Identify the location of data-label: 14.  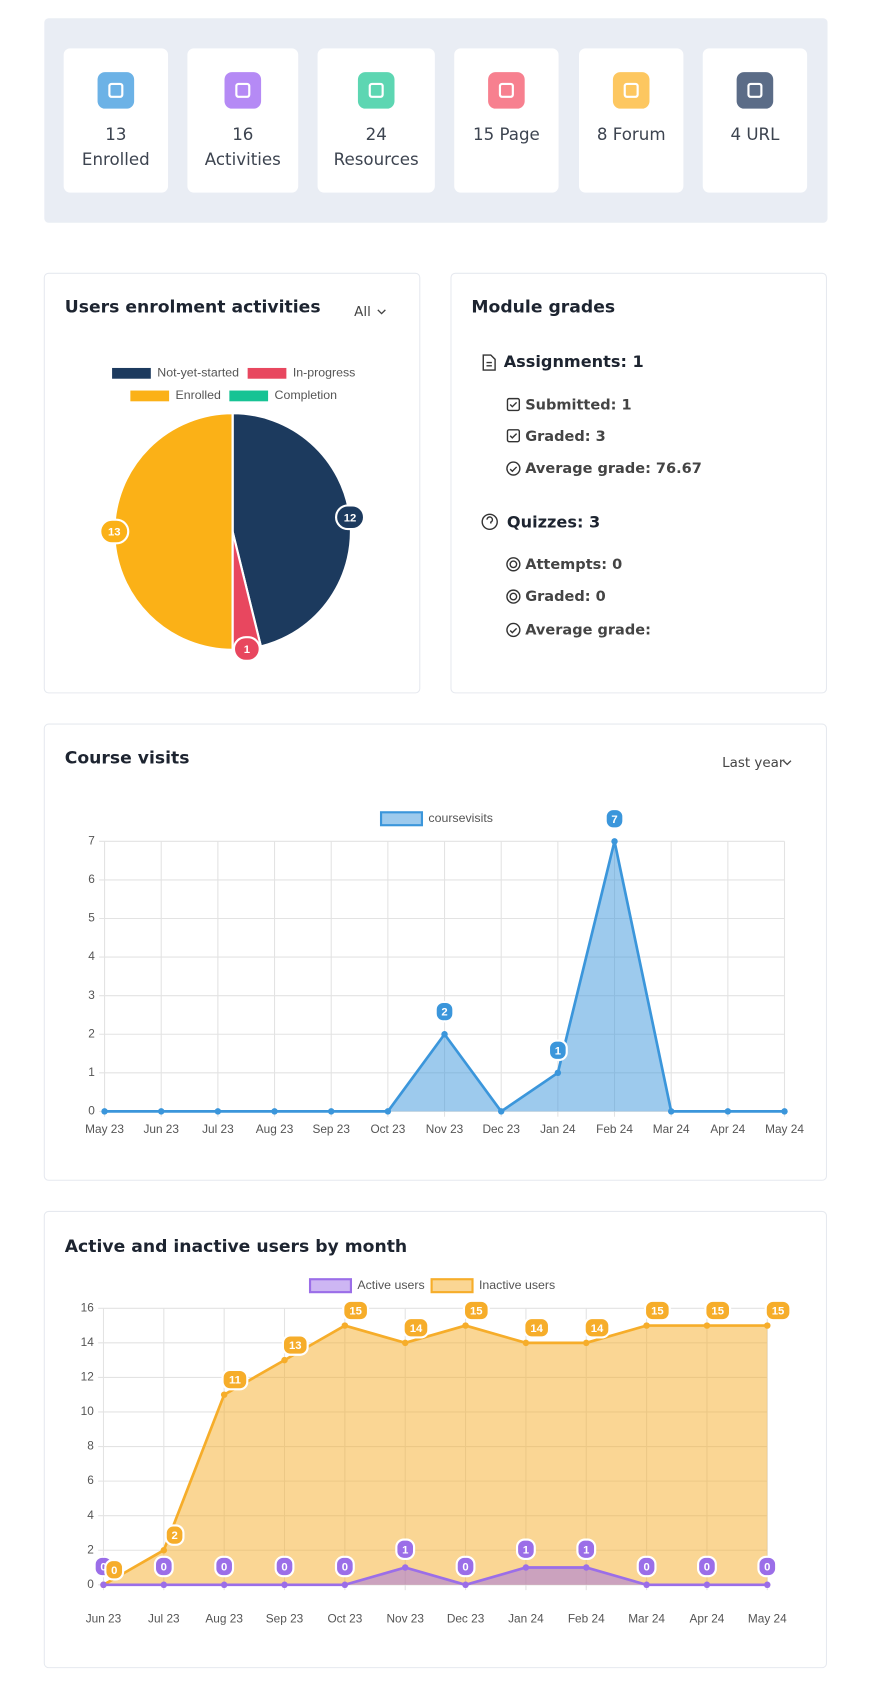
(416, 1329).